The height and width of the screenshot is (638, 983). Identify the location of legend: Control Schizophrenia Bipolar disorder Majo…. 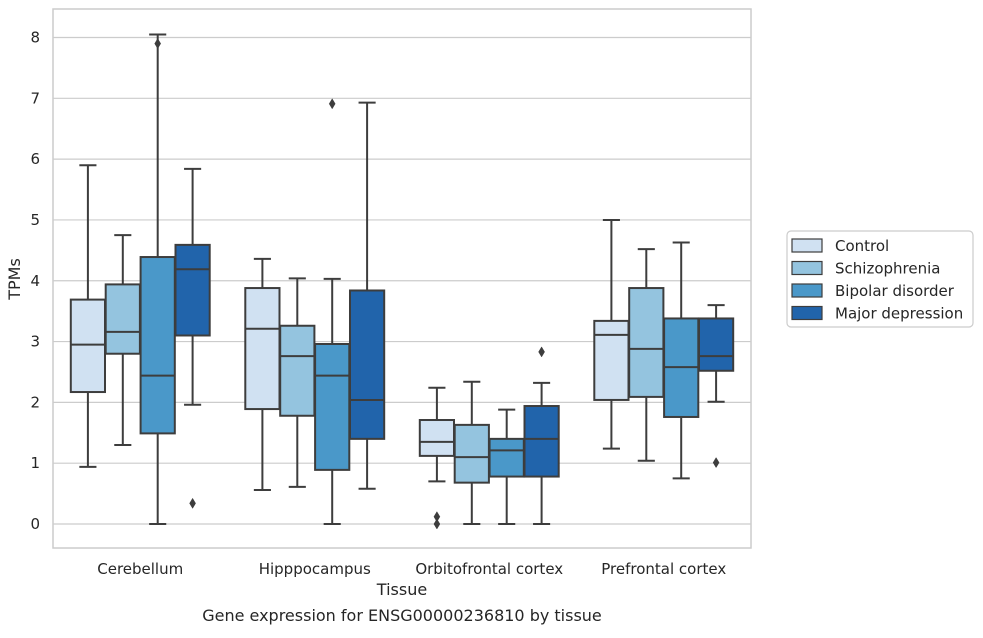
(880, 279).